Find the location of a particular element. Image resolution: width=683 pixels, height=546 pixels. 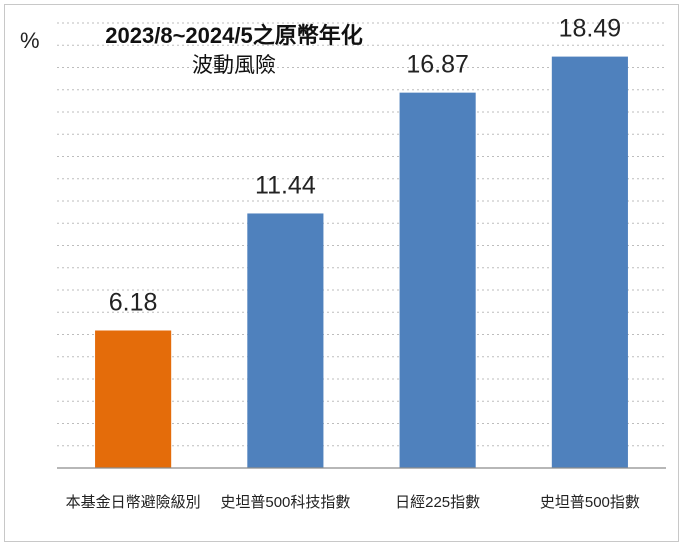

category-labels: 本基金日幣避險級別 史坦普500科技指數 日經225指數 史坦普500指數 is located at coordinates (353, 502).